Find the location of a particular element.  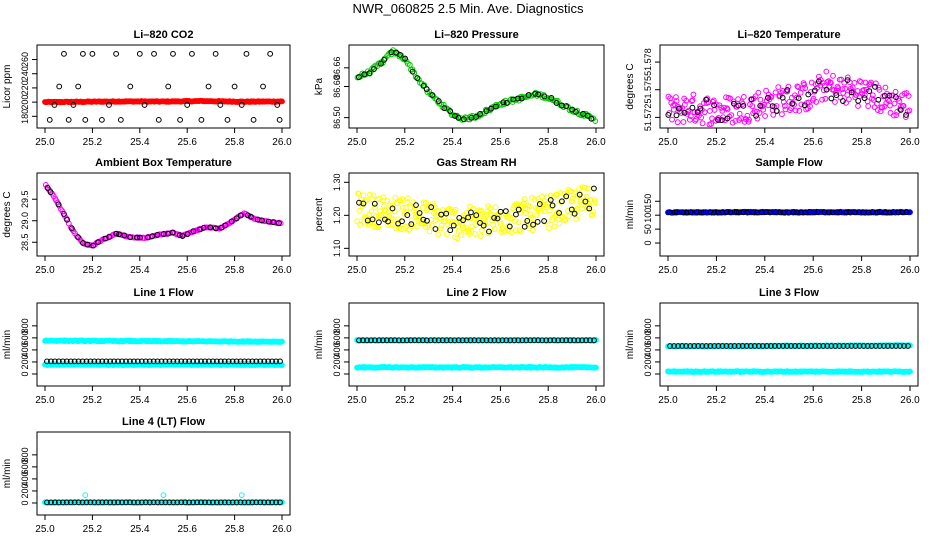

chart-title: Line 1 Flow is located at coordinates (164, 293).